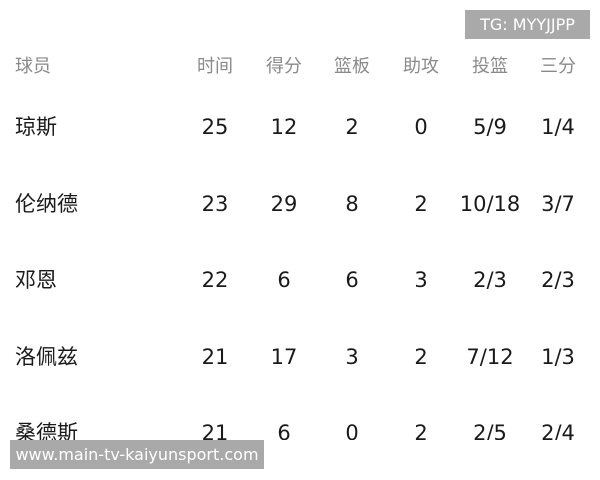 Image resolution: width=600 pixels, height=480 pixels. What do you see at coordinates (300, 204) in the screenshot?
I see `table-row: 伦纳德 23 29 8 2 10/18 3/7` at bounding box center [300, 204].